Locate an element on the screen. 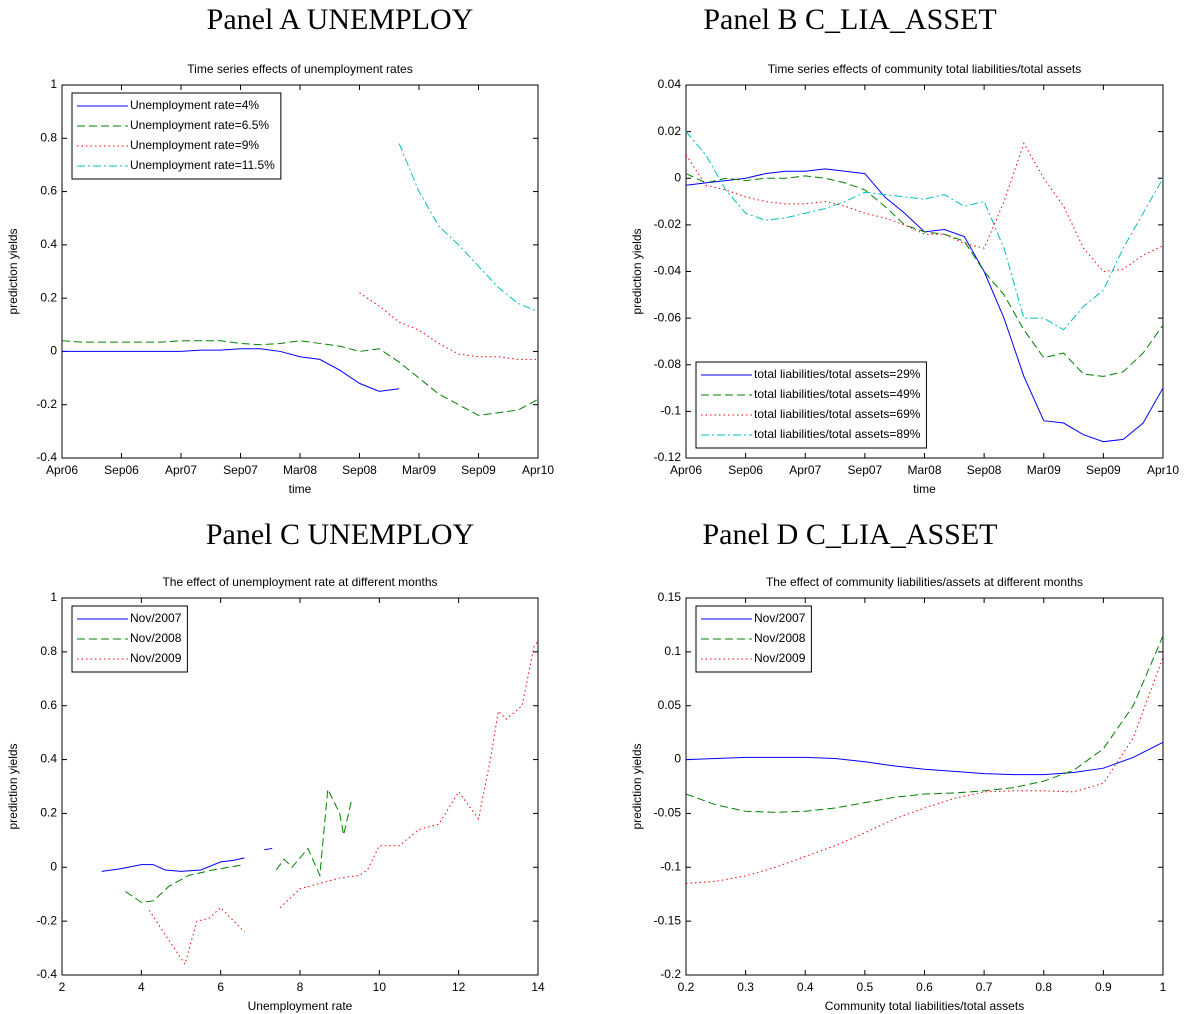  y-tick-label: 0.02 is located at coordinates (670, 131).